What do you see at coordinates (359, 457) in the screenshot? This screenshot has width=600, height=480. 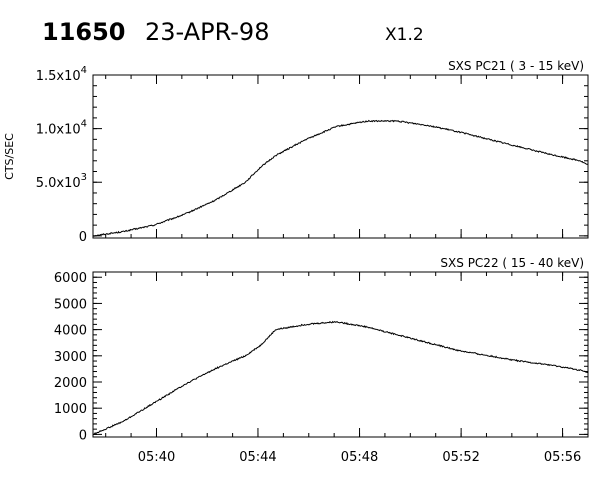 I see `x-tick-label: 05:48` at bounding box center [359, 457].